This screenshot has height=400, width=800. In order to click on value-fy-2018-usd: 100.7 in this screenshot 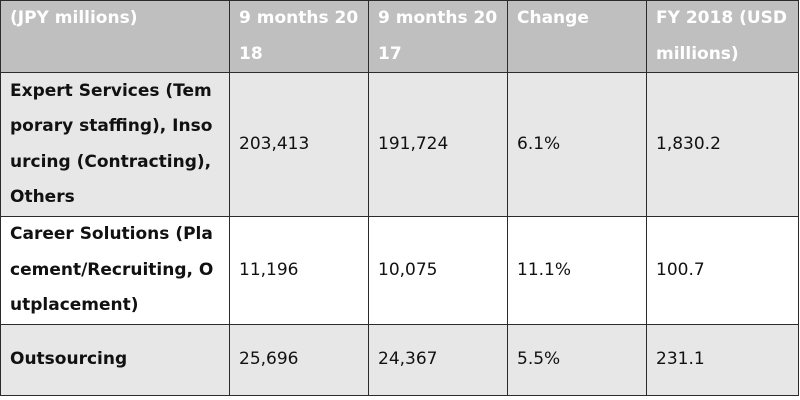, I will do `click(722, 270)`.